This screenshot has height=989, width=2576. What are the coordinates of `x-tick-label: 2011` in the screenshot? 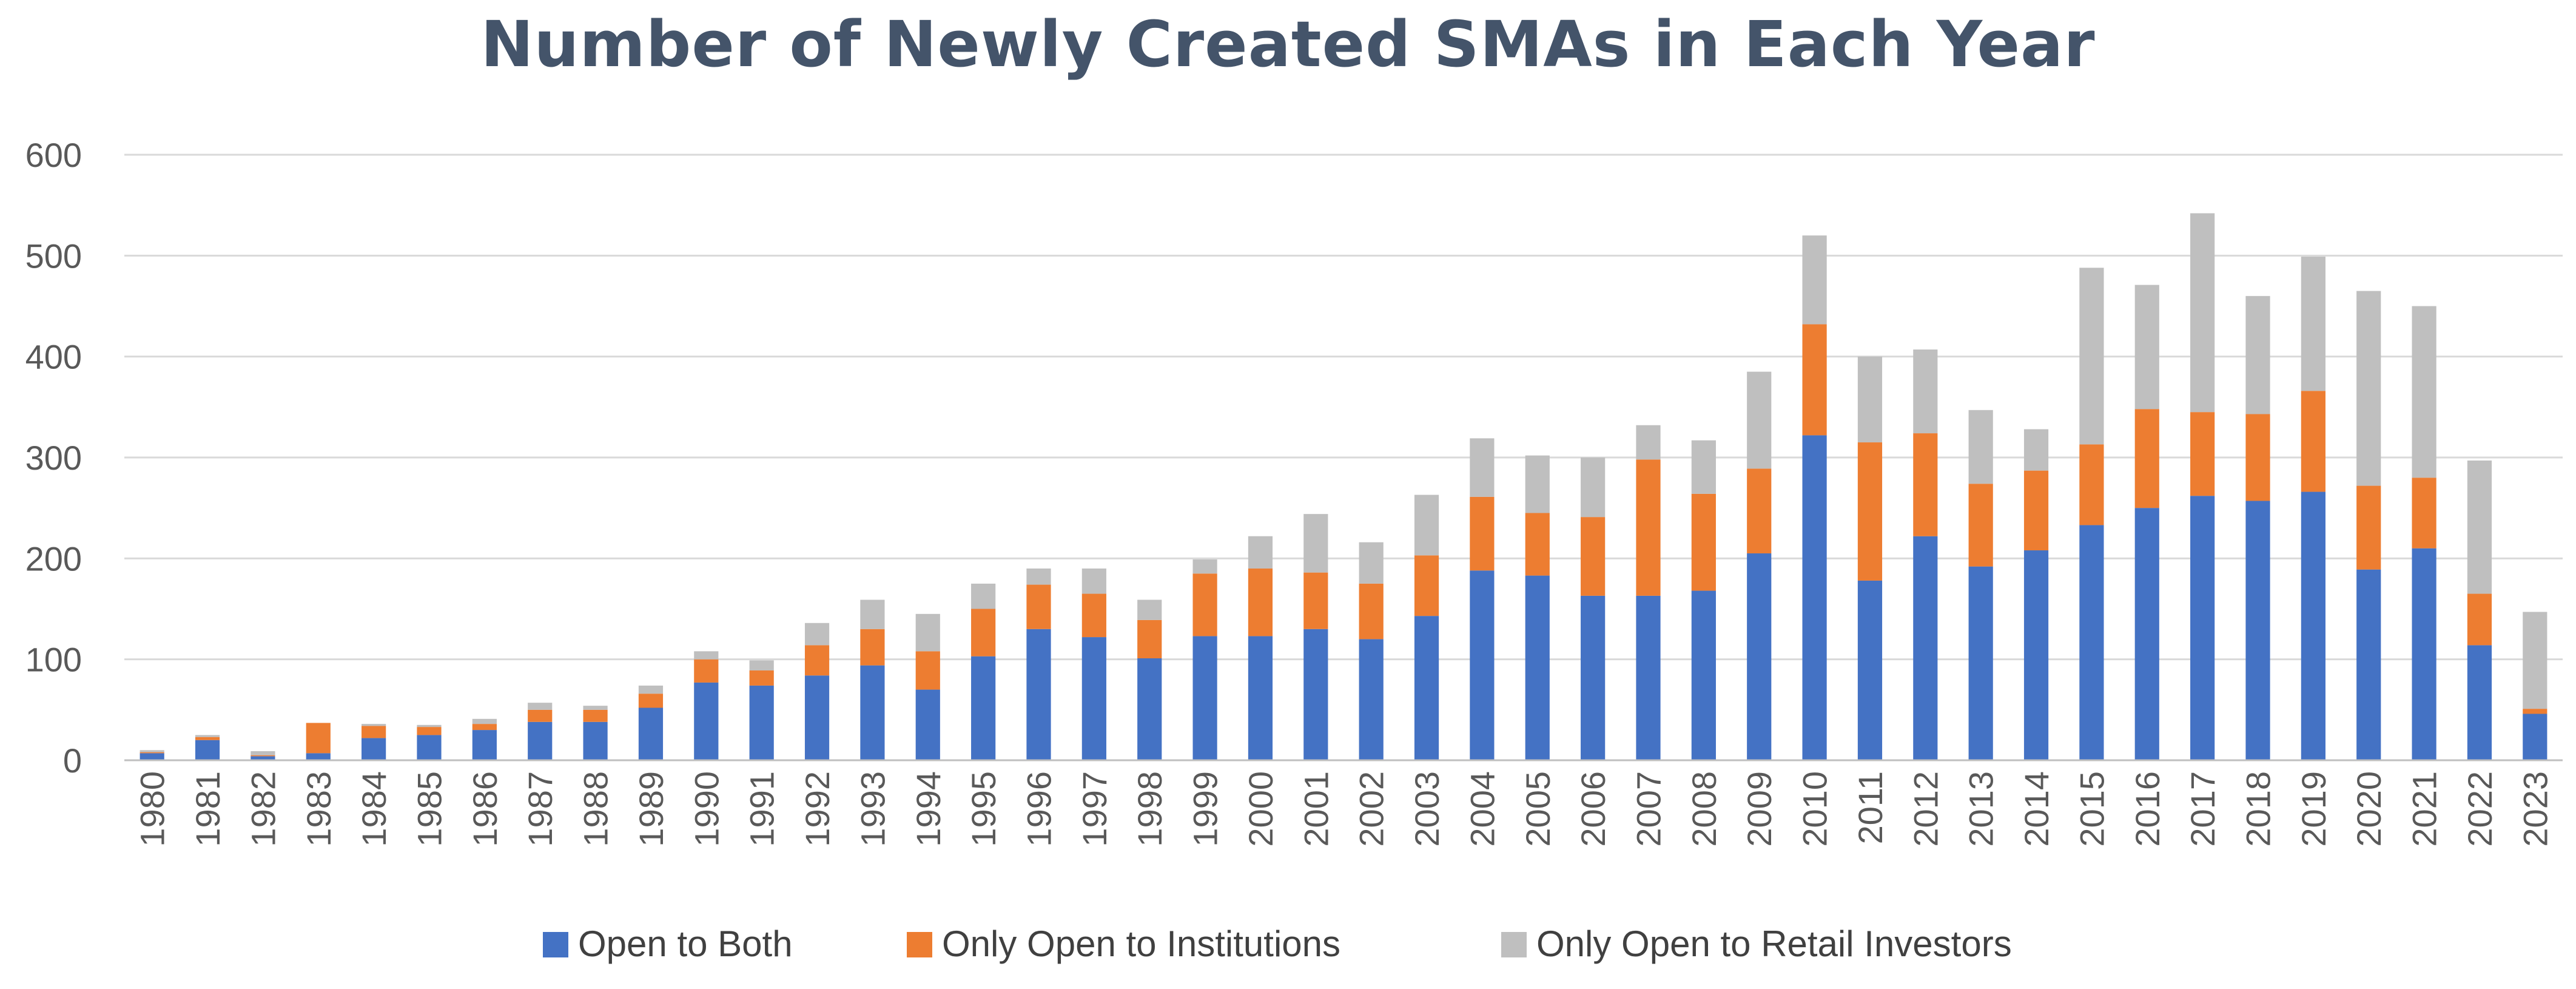 It's located at (1870, 808).